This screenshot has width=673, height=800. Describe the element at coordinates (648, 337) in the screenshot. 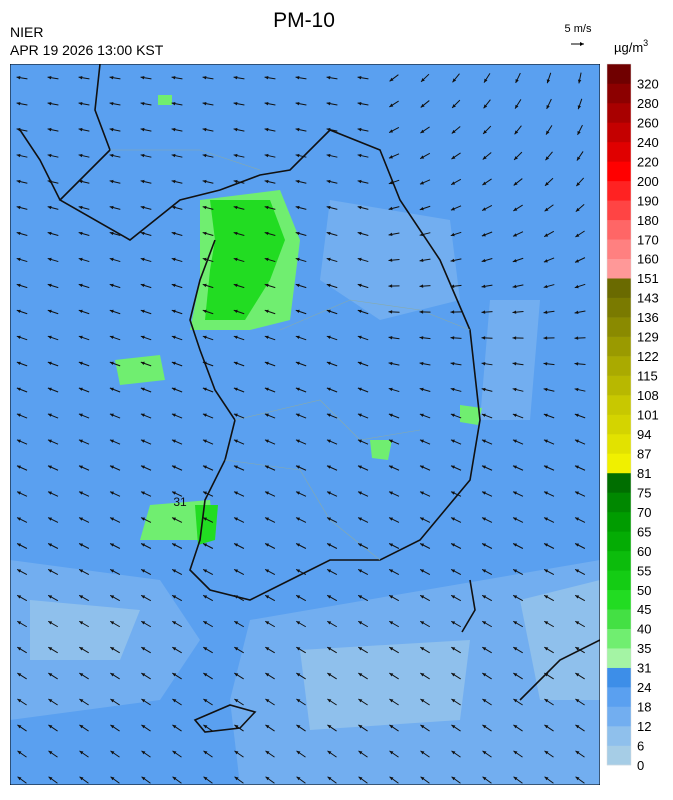

I see `colorbar-label: 129` at that location.